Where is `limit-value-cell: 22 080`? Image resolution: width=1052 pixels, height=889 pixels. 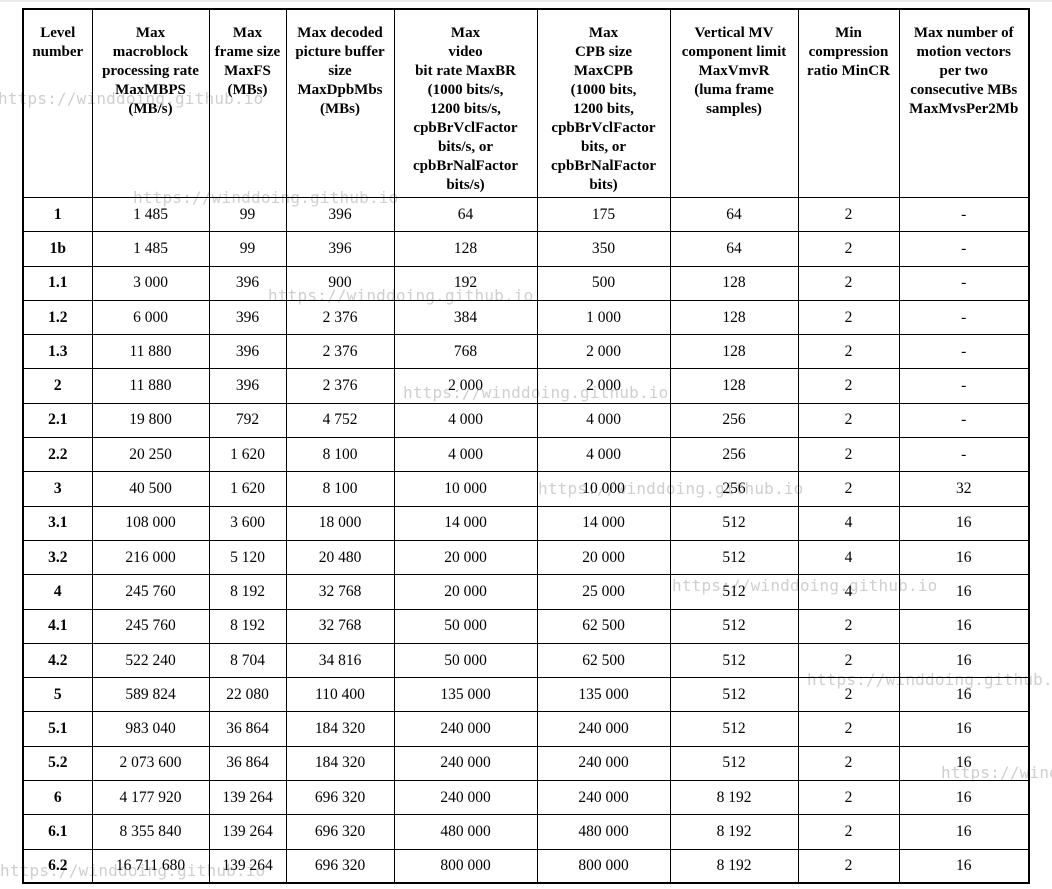 limit-value-cell: 22 080 is located at coordinates (247, 695).